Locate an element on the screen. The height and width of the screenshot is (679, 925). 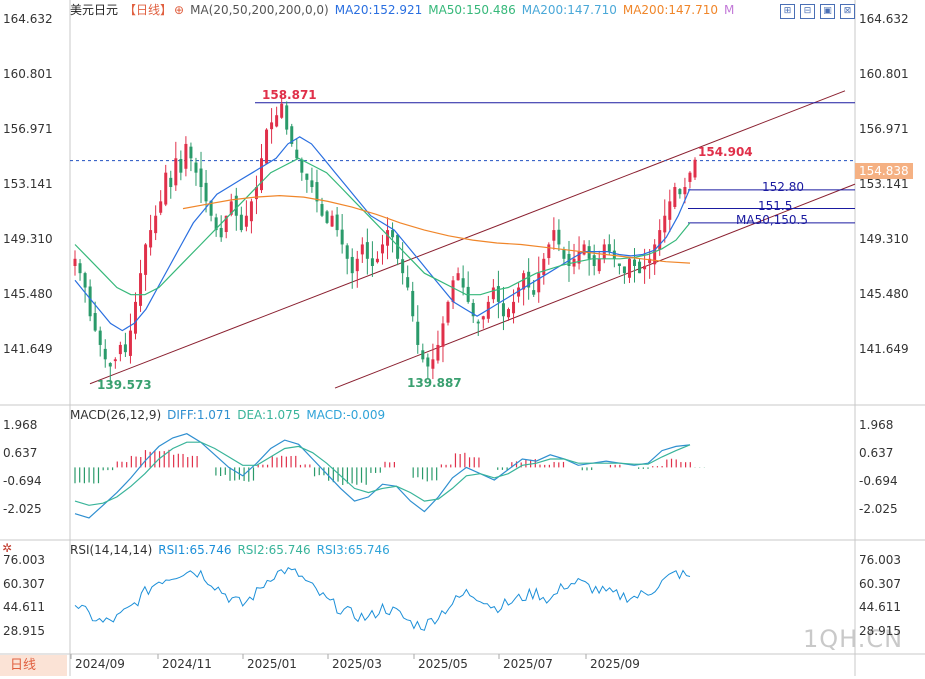
level-label-1505: MA50,150.5 is located at coordinates (772, 219).